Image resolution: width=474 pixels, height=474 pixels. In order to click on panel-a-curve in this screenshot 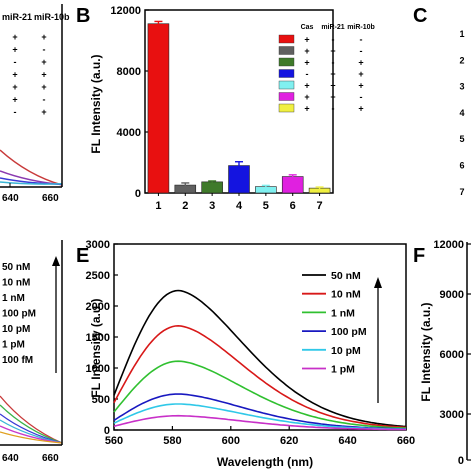, I will do `click(31, 183)`.